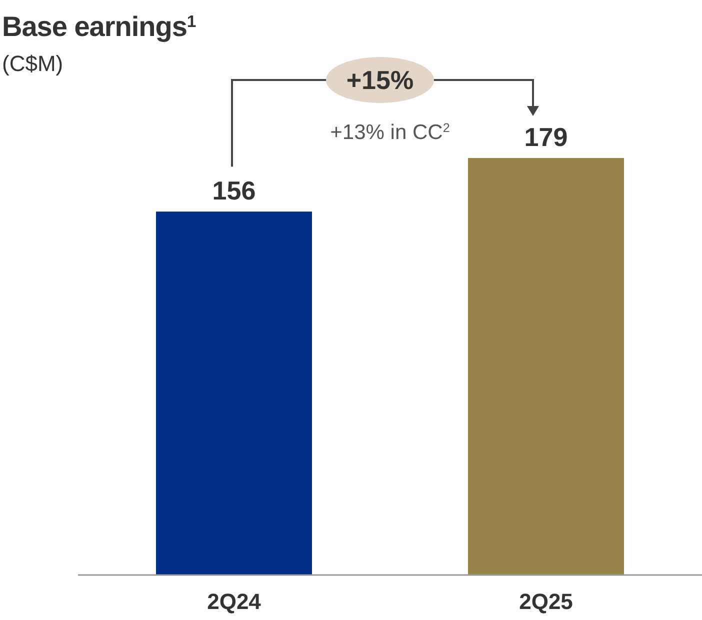  What do you see at coordinates (546, 137) in the screenshot?
I see `data-label: 179` at bounding box center [546, 137].